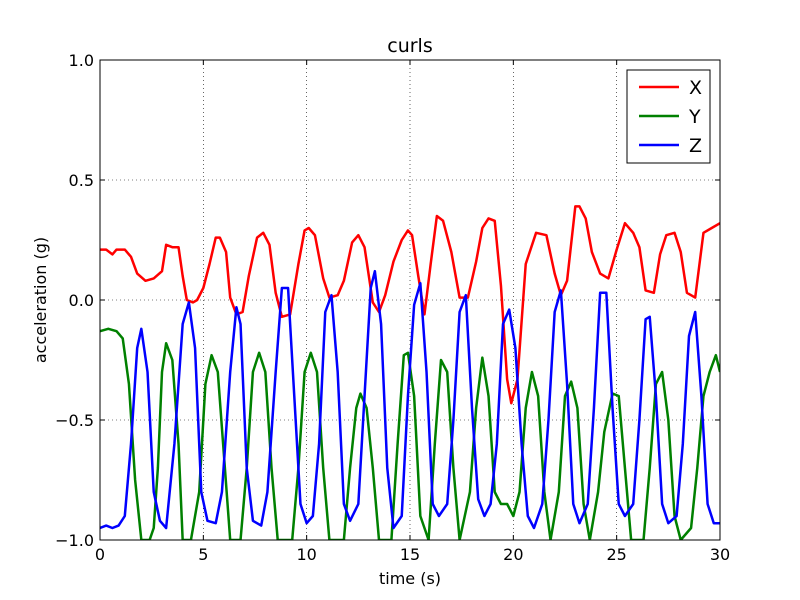  What do you see at coordinates (668, 116) in the screenshot?
I see `legend: XYZ` at bounding box center [668, 116].